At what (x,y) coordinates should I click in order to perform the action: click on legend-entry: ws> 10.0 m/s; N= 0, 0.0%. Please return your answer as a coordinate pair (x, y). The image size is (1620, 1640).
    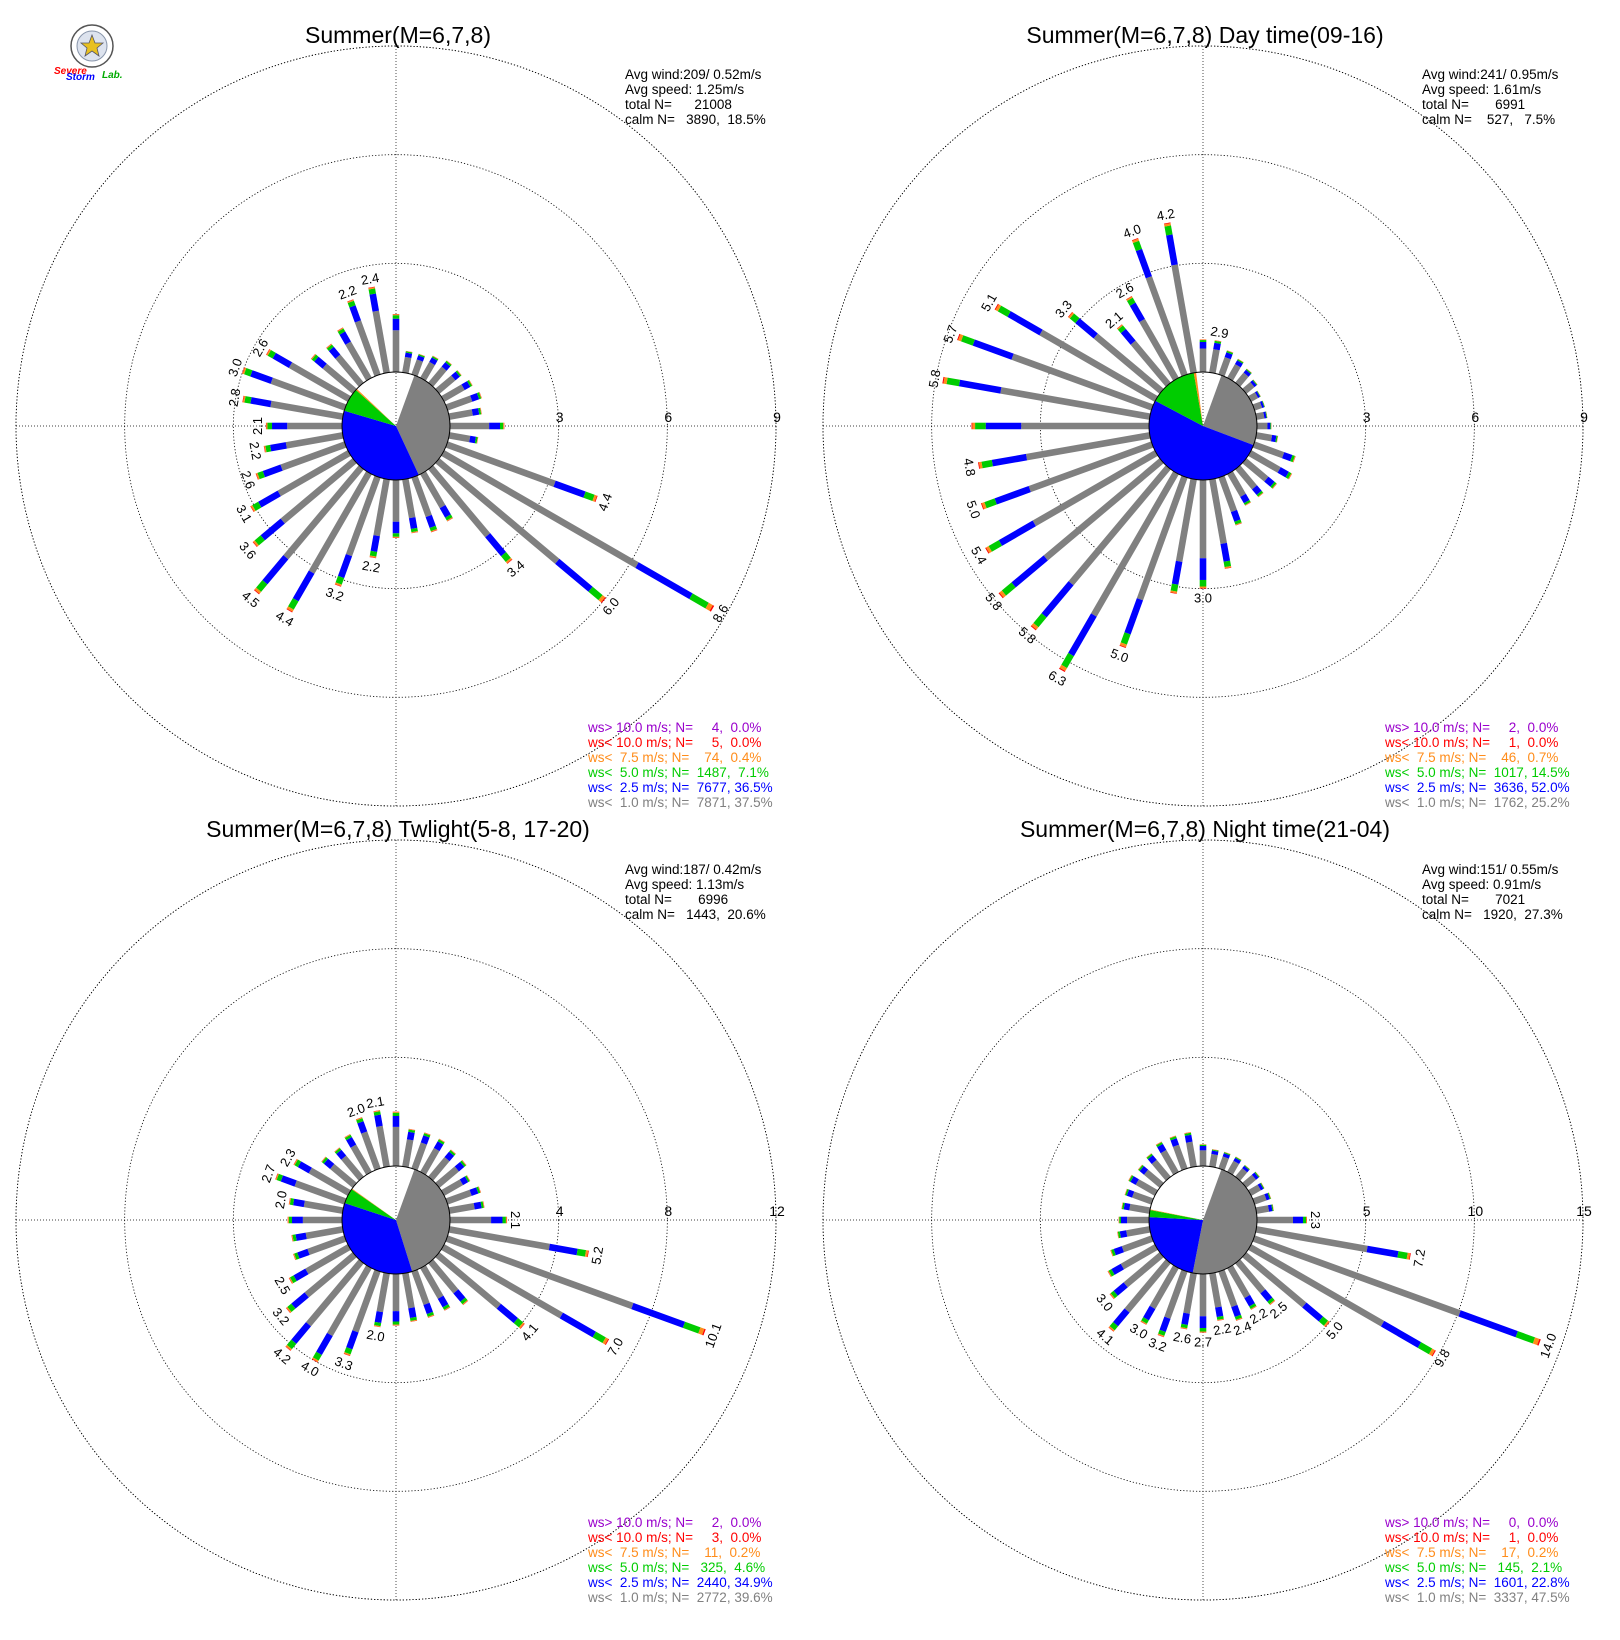
    Looking at the image, I should click on (1471, 1522).